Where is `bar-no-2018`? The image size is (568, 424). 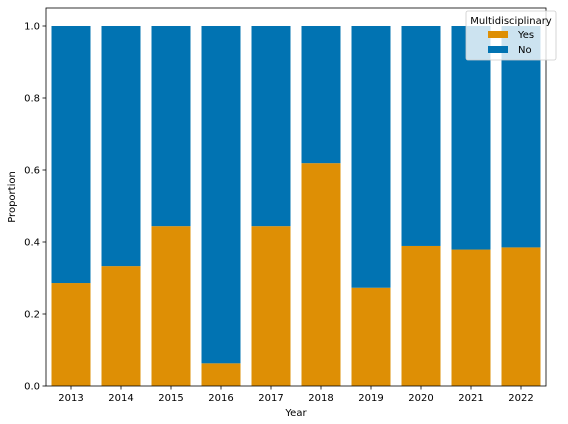
bar-no-2018 is located at coordinates (321, 95).